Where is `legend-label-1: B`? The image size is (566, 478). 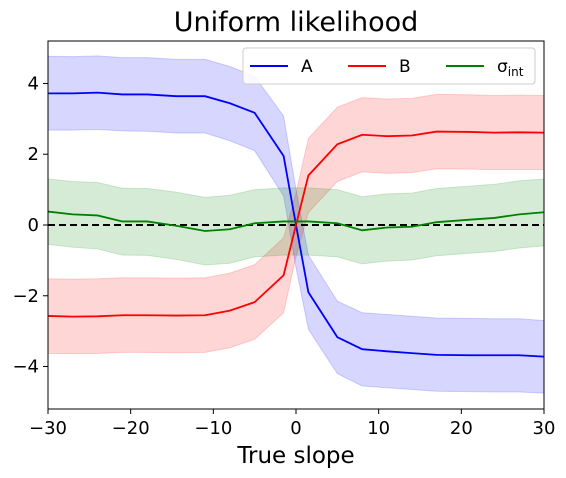
legend-label-1: B is located at coordinates (405, 67).